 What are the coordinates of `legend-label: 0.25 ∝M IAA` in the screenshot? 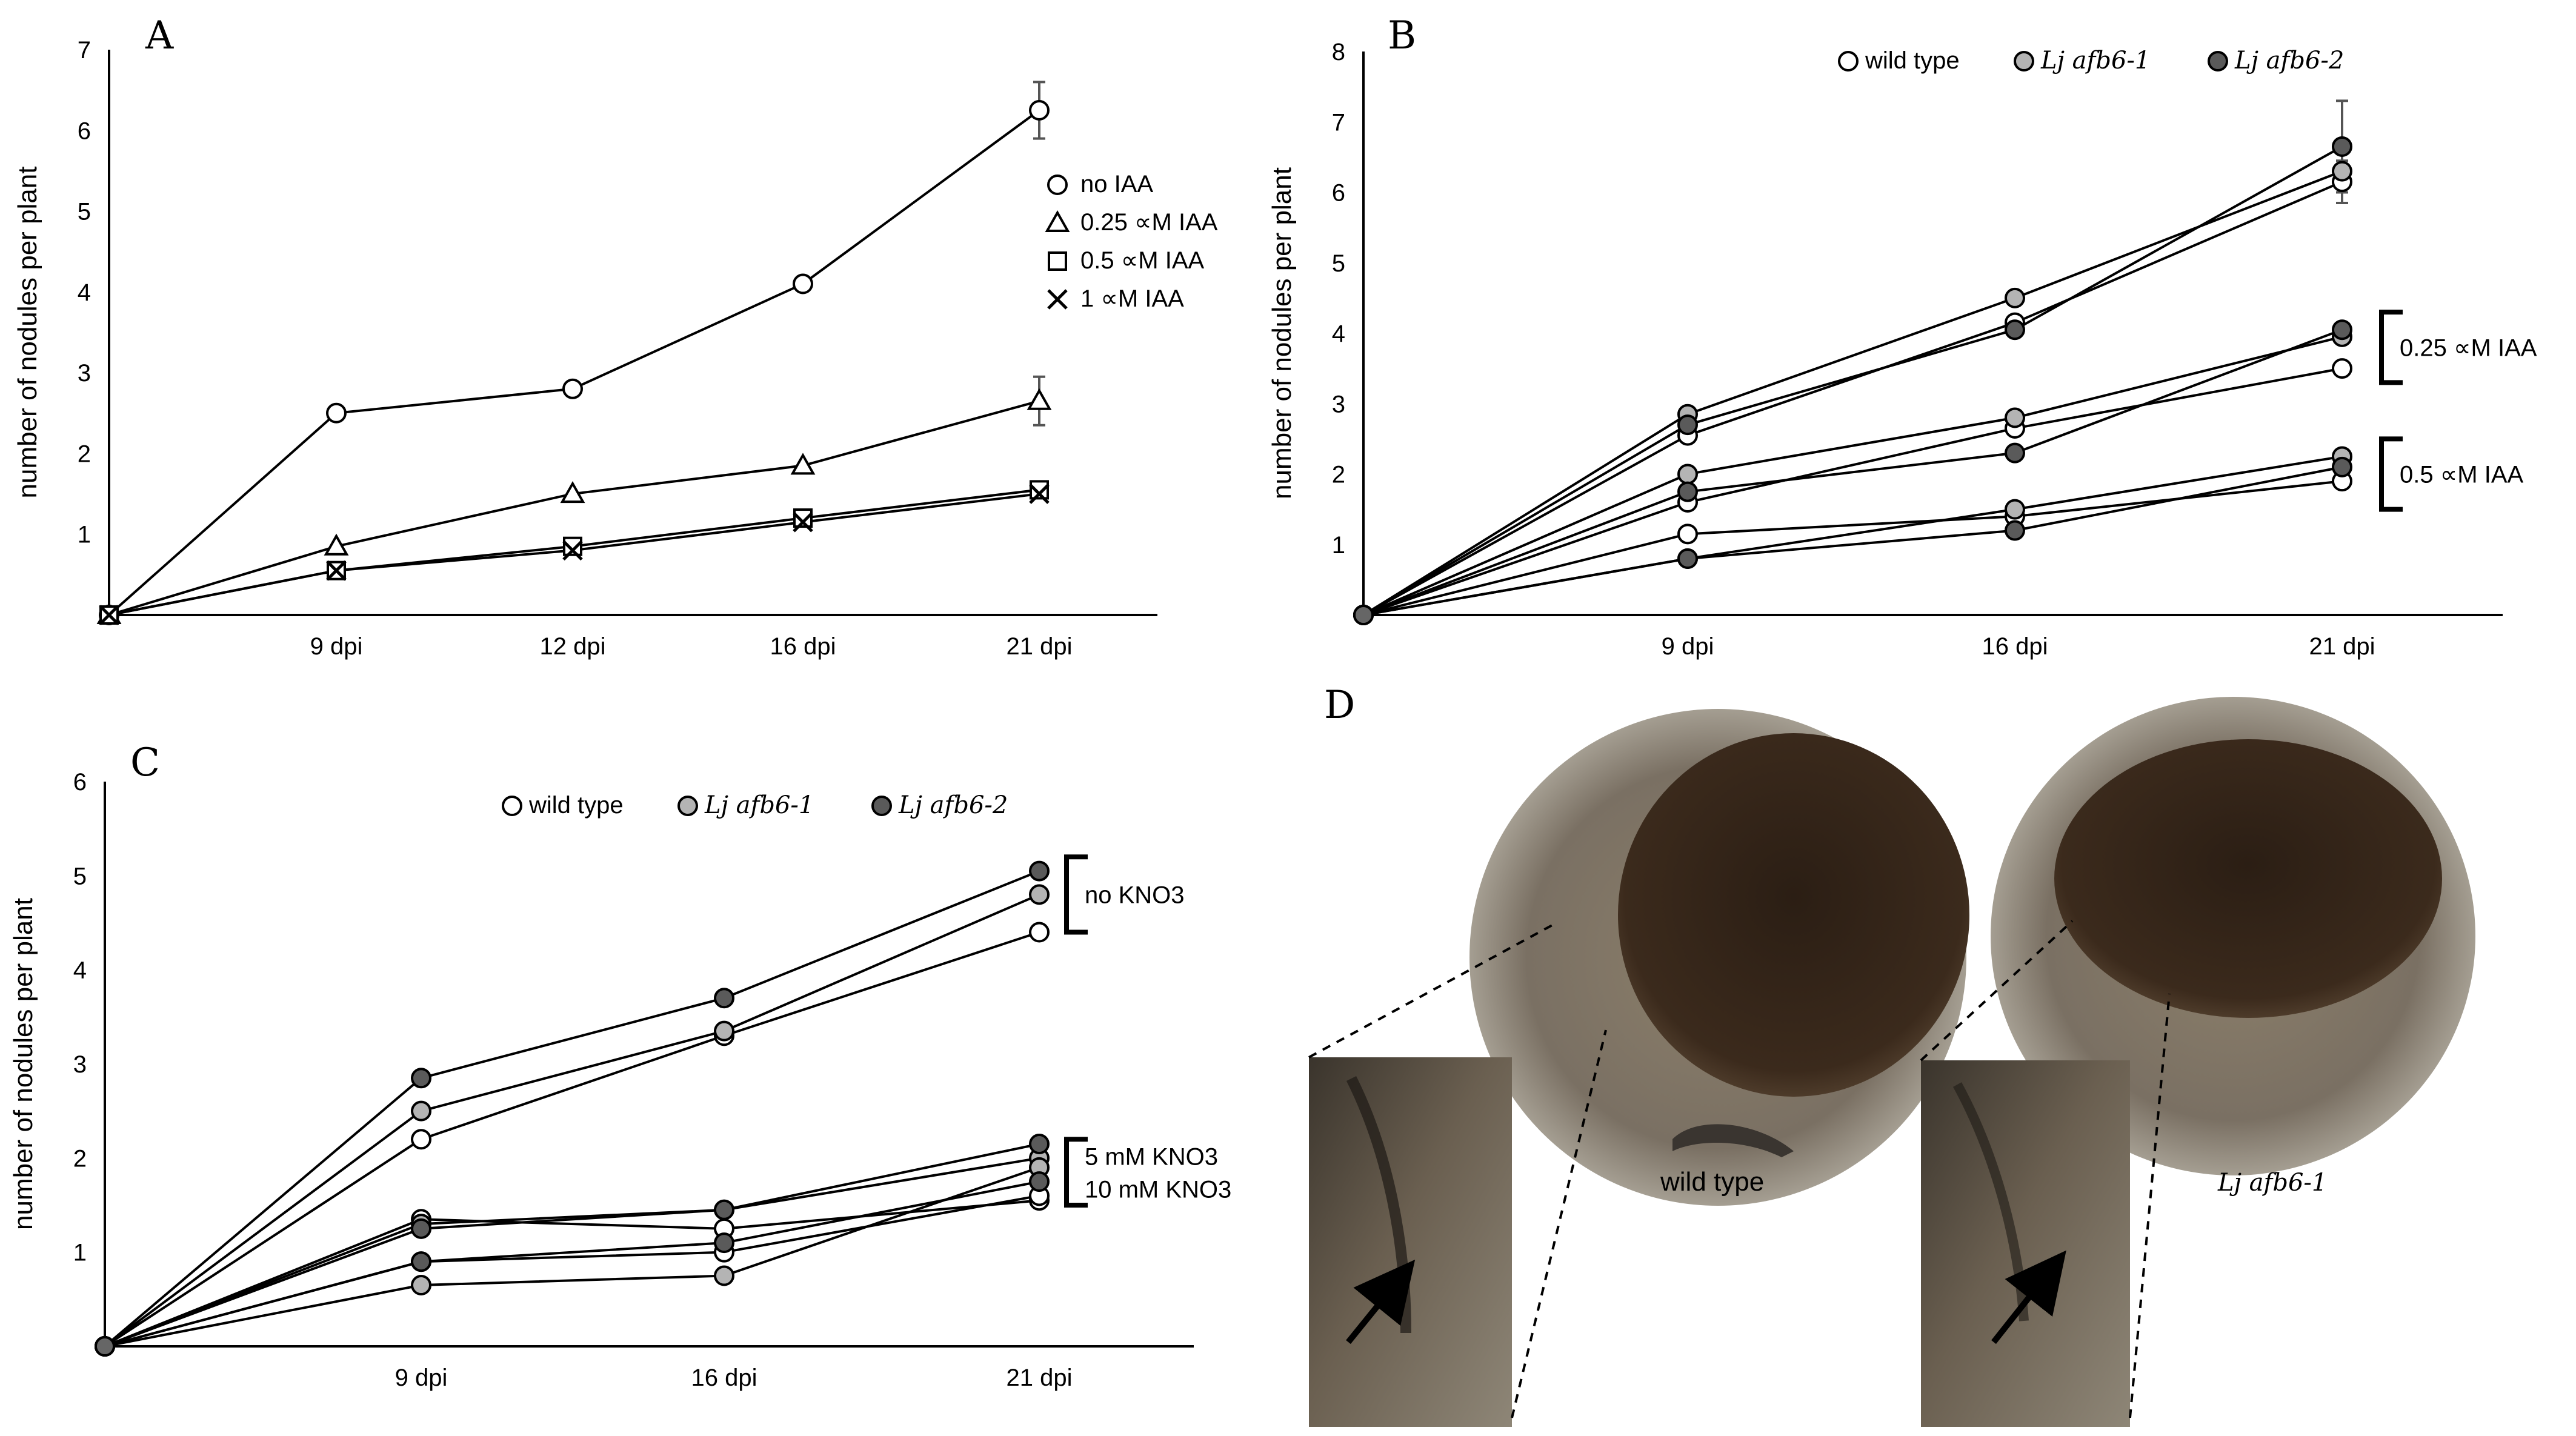 It's located at (1149, 222).